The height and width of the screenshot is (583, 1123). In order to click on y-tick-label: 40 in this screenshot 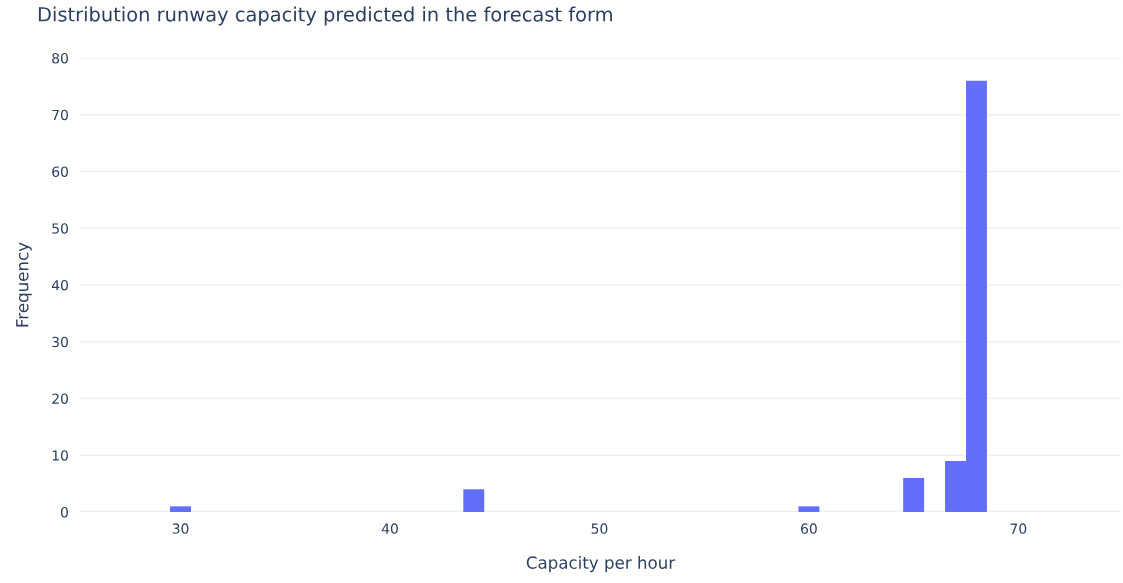, I will do `click(59, 285)`.